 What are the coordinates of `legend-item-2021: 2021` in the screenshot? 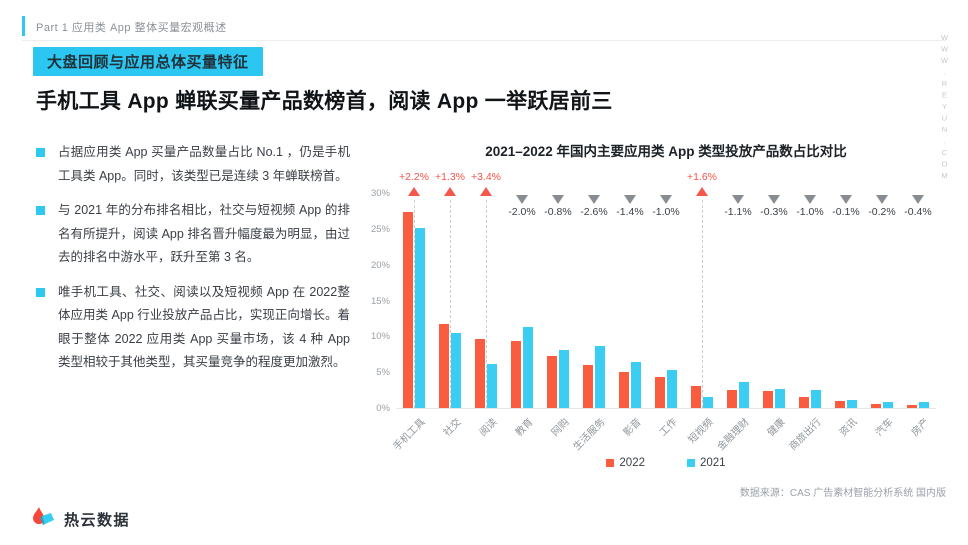 It's located at (706, 463).